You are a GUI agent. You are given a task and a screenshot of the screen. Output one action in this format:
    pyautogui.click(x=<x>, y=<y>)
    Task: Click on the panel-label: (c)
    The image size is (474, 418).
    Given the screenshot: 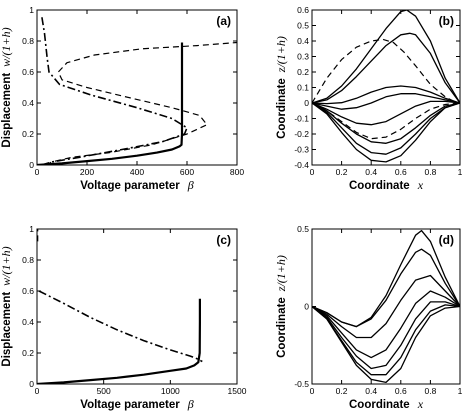 What is the action you would take?
    pyautogui.click(x=223, y=240)
    